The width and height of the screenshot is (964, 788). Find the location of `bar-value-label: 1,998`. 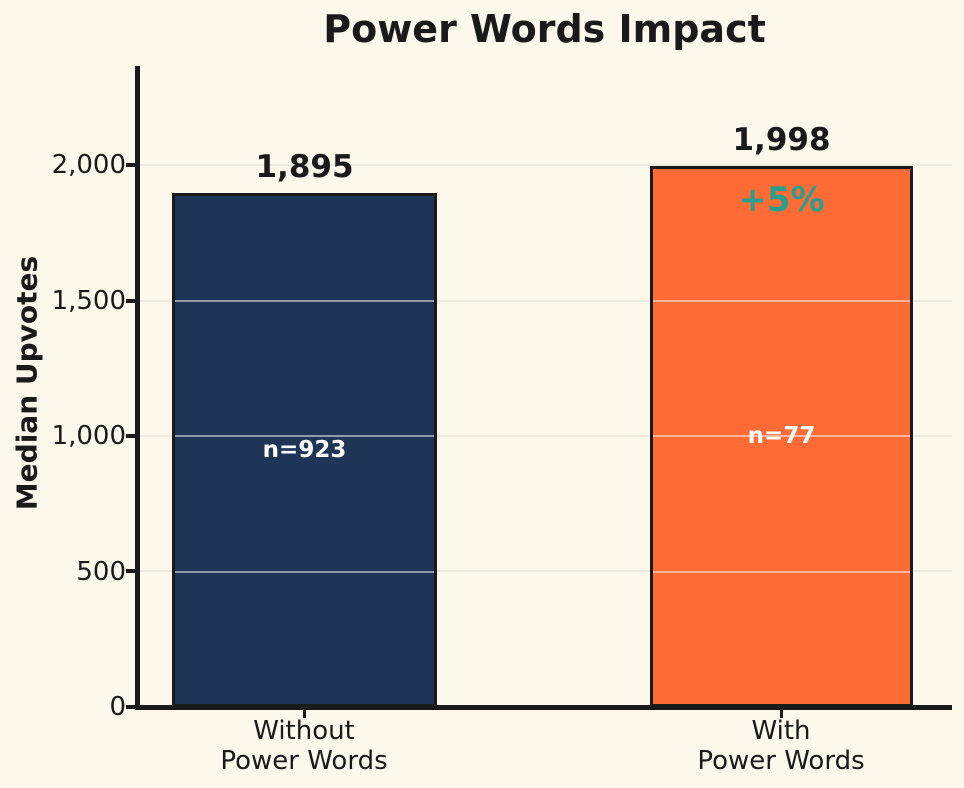

bar-value-label: 1,998 is located at coordinates (781, 139).